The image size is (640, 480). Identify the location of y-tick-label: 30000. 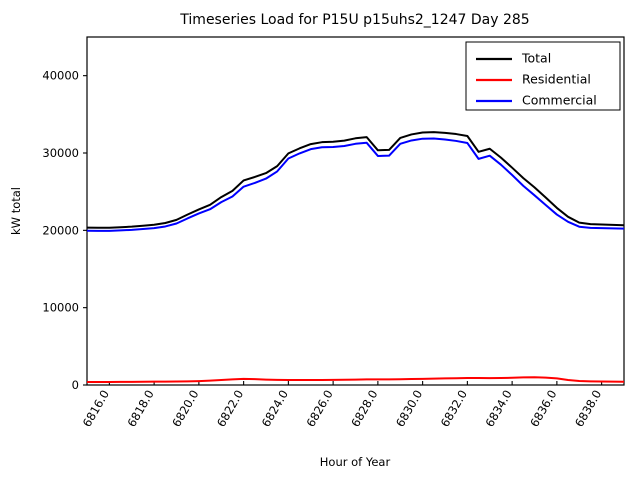
(60, 153).